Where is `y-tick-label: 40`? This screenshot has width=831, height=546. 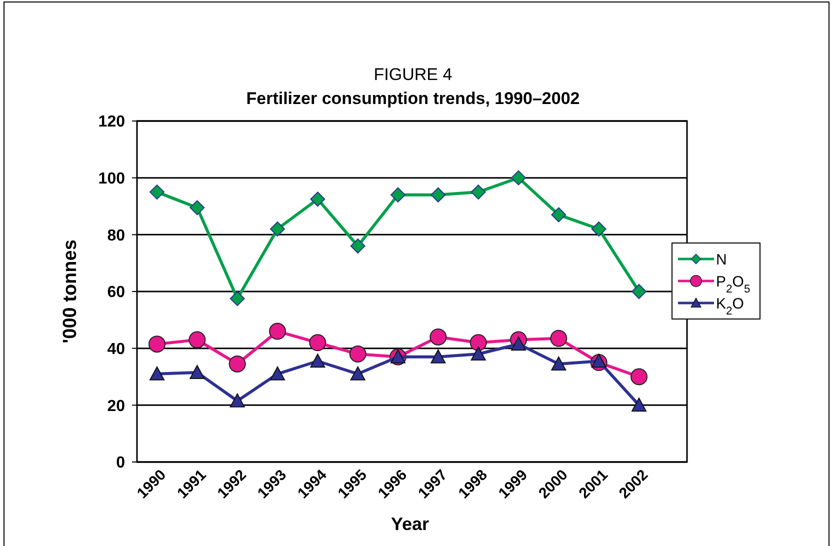
y-tick-label: 40 is located at coordinates (116, 349).